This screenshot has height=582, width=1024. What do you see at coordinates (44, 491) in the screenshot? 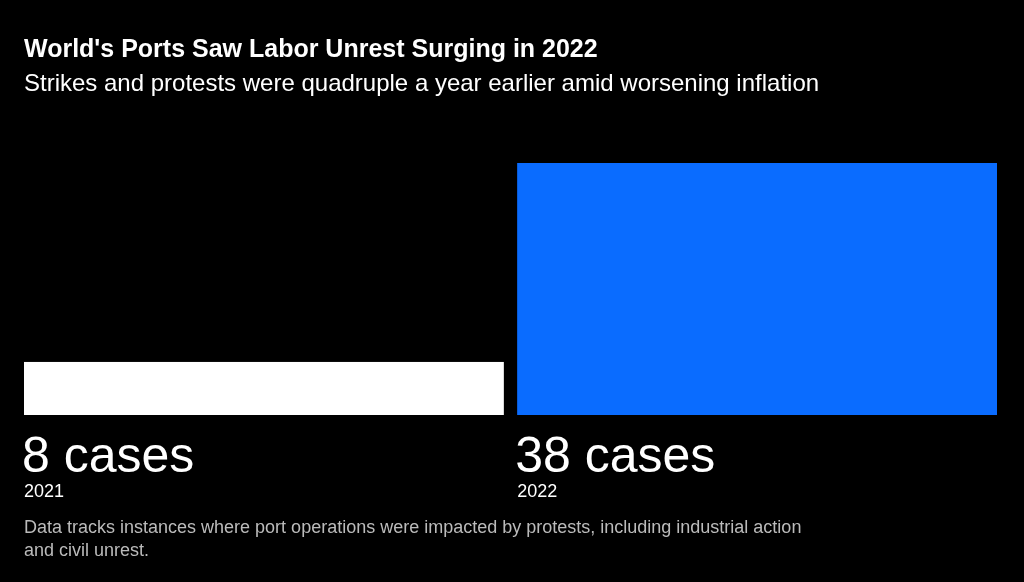
I see `x-tick-label: 2021` at bounding box center [44, 491].